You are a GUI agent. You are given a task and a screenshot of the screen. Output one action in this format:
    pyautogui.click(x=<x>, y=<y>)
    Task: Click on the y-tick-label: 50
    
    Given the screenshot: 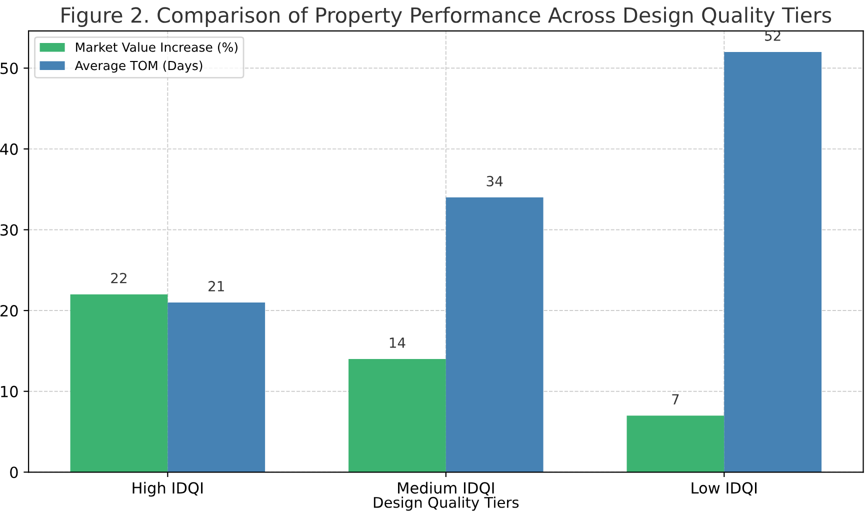 What is the action you would take?
    pyautogui.click(x=9, y=68)
    